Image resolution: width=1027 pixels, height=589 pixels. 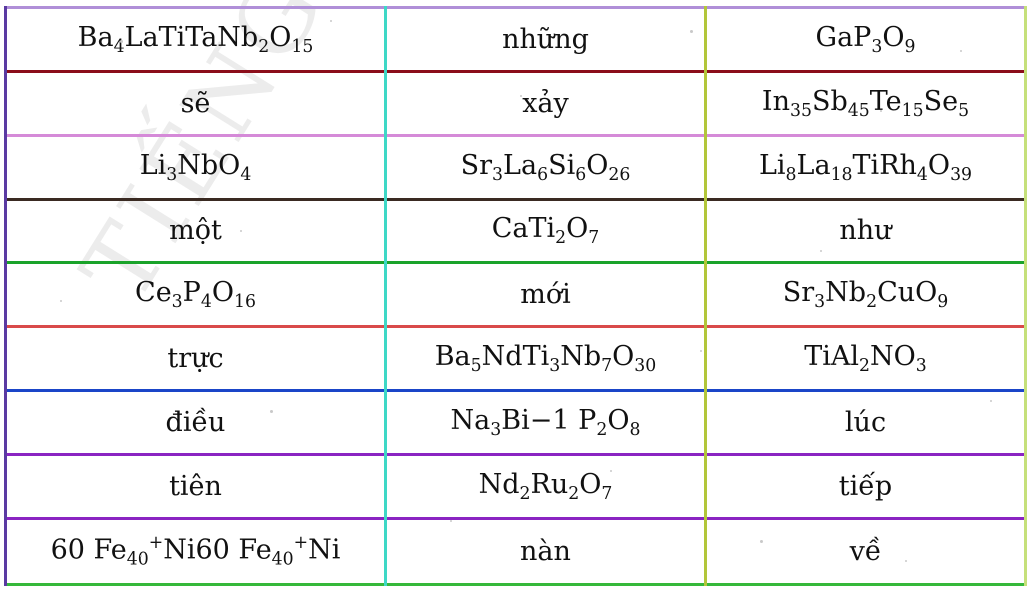 I want to click on cell-text: tiên, so click(x=195, y=486).